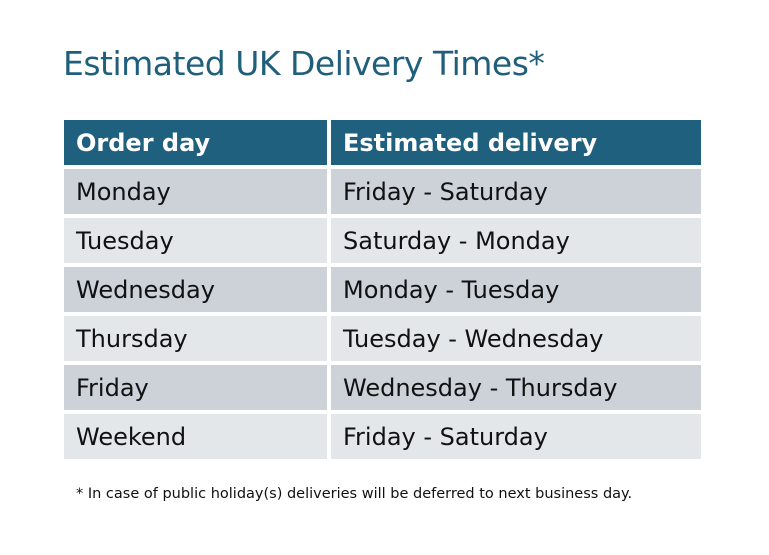 The height and width of the screenshot is (555, 769). Describe the element at coordinates (516, 387) in the screenshot. I see `delivery-cell: Wednesday - Thursday` at that location.